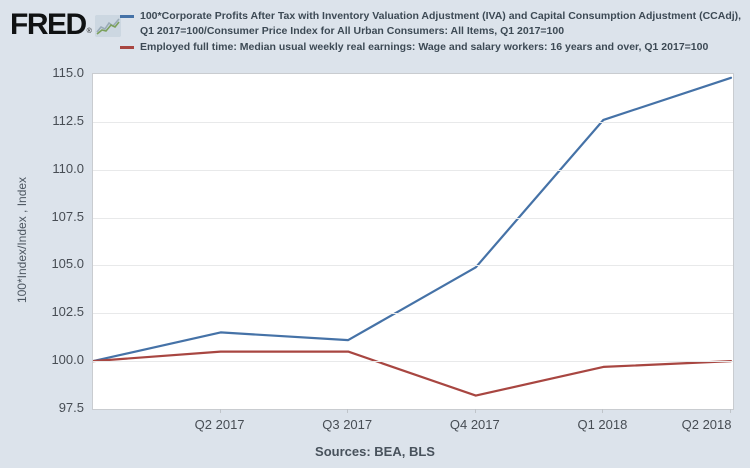 Image resolution: width=750 pixels, height=468 pixels. I want to click on y-axis-tick-label: 115.0, so click(68, 72).